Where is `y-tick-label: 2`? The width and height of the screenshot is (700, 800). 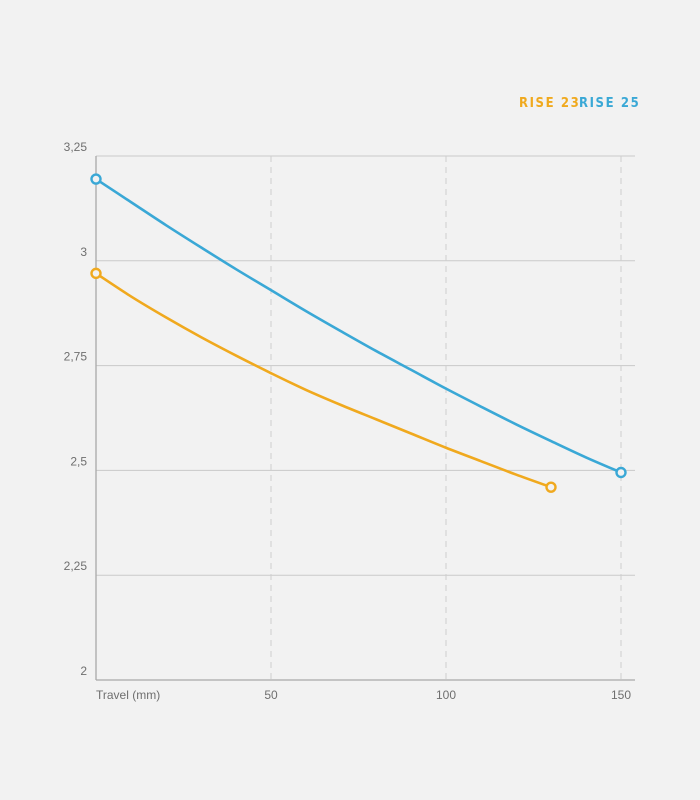
y-tick-label: 2 is located at coordinates (83, 671).